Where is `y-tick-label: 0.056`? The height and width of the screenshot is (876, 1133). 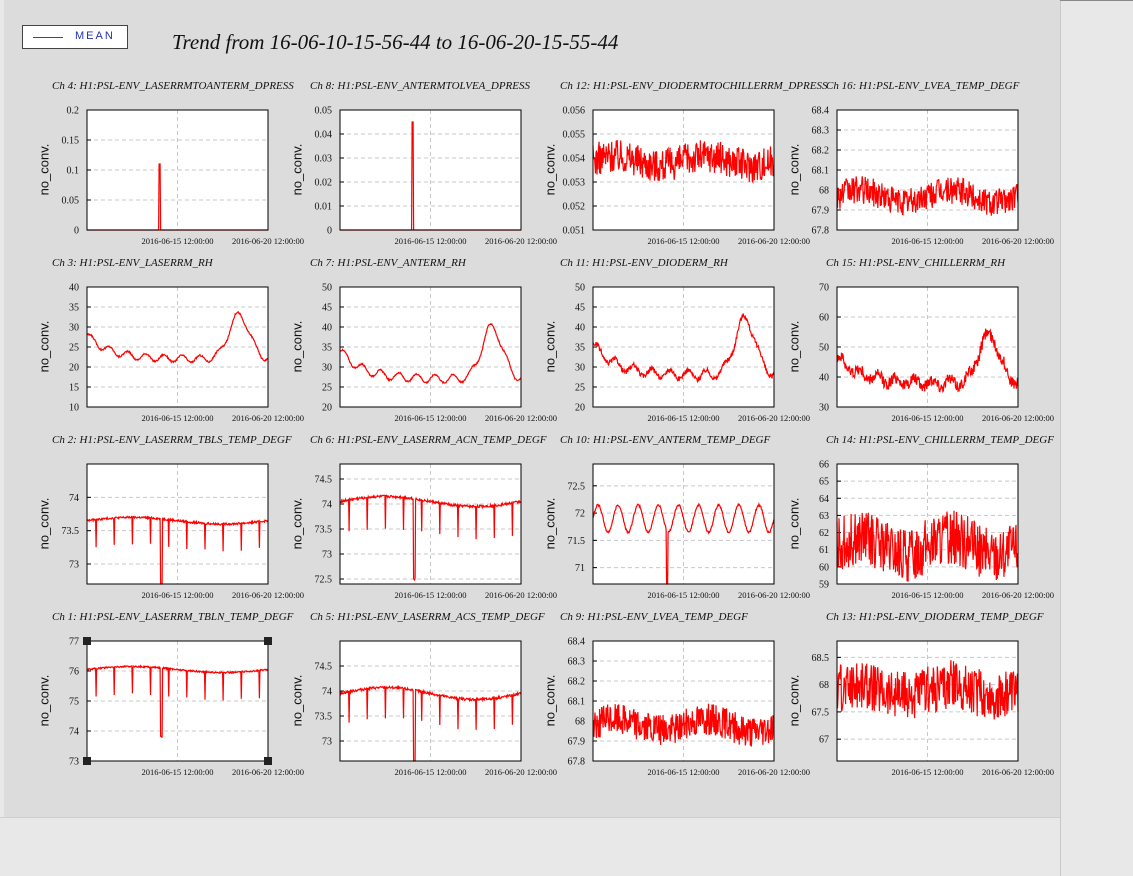
y-tick-label: 0.056 is located at coordinates (574, 111).